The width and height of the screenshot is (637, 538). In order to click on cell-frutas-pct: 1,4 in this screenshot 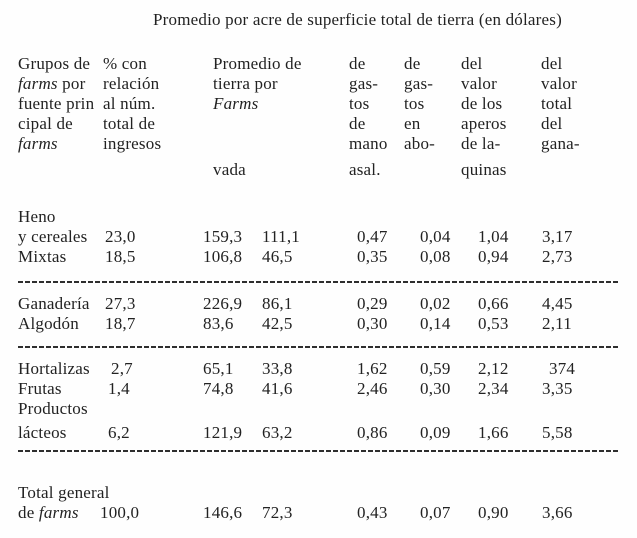, I will do `click(119, 388)`.